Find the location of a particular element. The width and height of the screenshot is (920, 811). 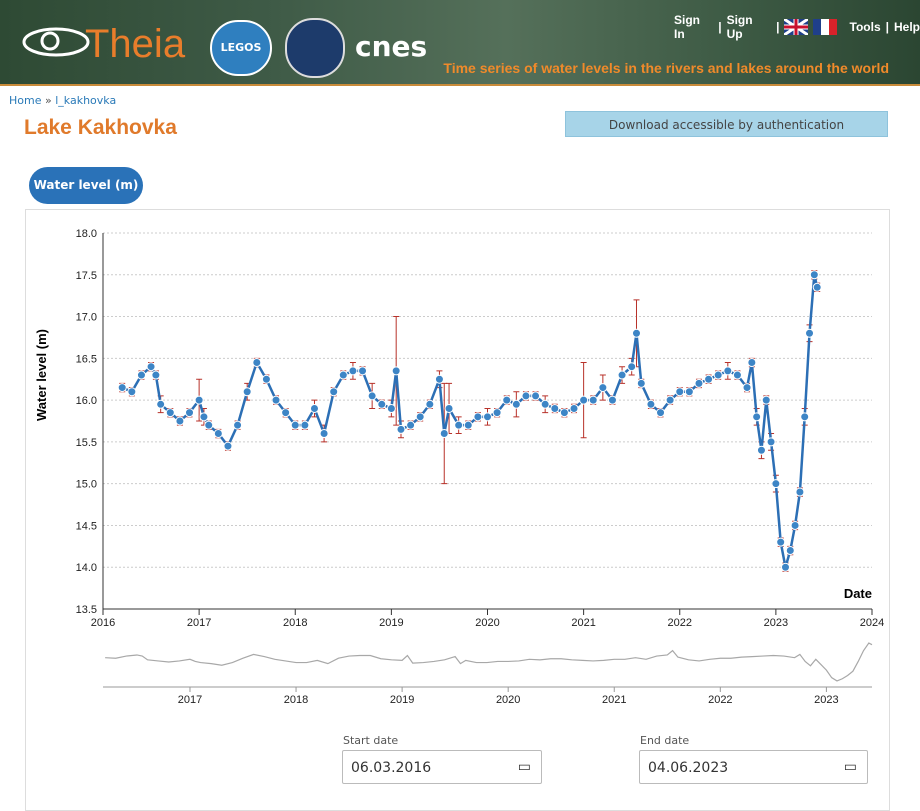

flag-en is located at coordinates (796, 27).